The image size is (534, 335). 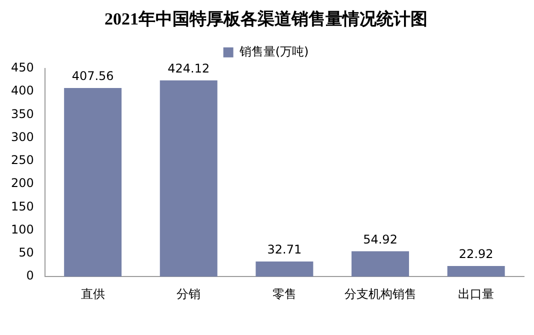 What do you see at coordinates (476, 293) in the screenshot?
I see `x-tick-label: 出口量` at bounding box center [476, 293].